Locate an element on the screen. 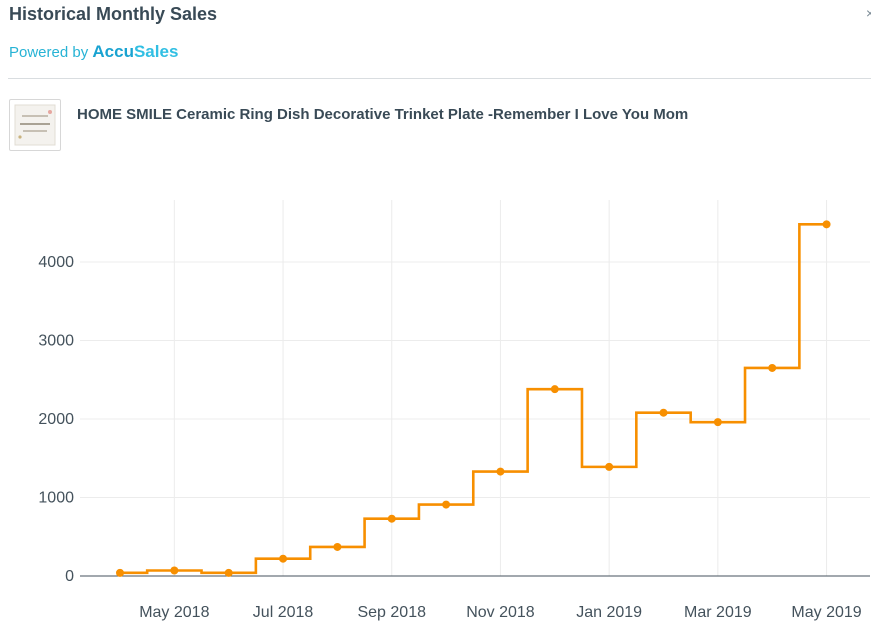 This screenshot has width=871, height=644. y-axis-labels: 0 1000 2000 3000 4000 is located at coordinates (56, 419).